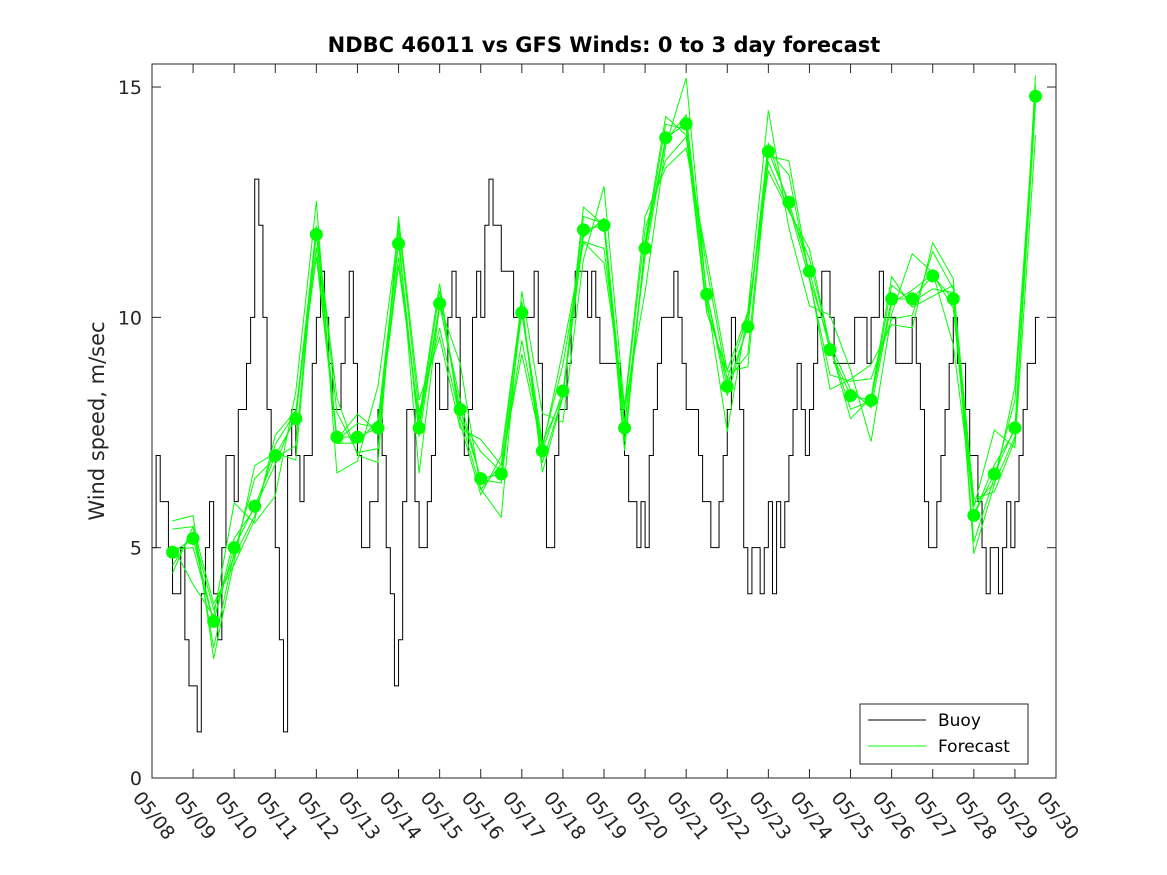  Describe the element at coordinates (317, 816) in the screenshot. I see `x-tick-label: 05/12` at that location.